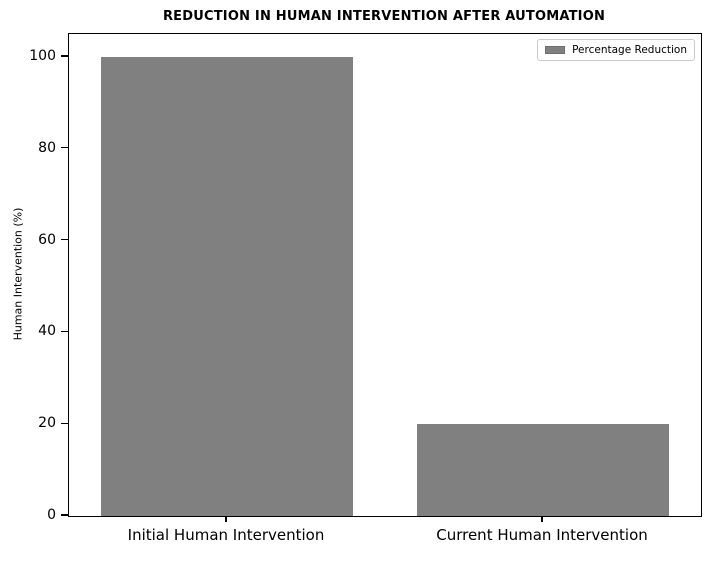 This screenshot has width=713, height=572. What do you see at coordinates (18, 274) in the screenshot?
I see `y-axis-label: Human Intervention (%)` at bounding box center [18, 274].